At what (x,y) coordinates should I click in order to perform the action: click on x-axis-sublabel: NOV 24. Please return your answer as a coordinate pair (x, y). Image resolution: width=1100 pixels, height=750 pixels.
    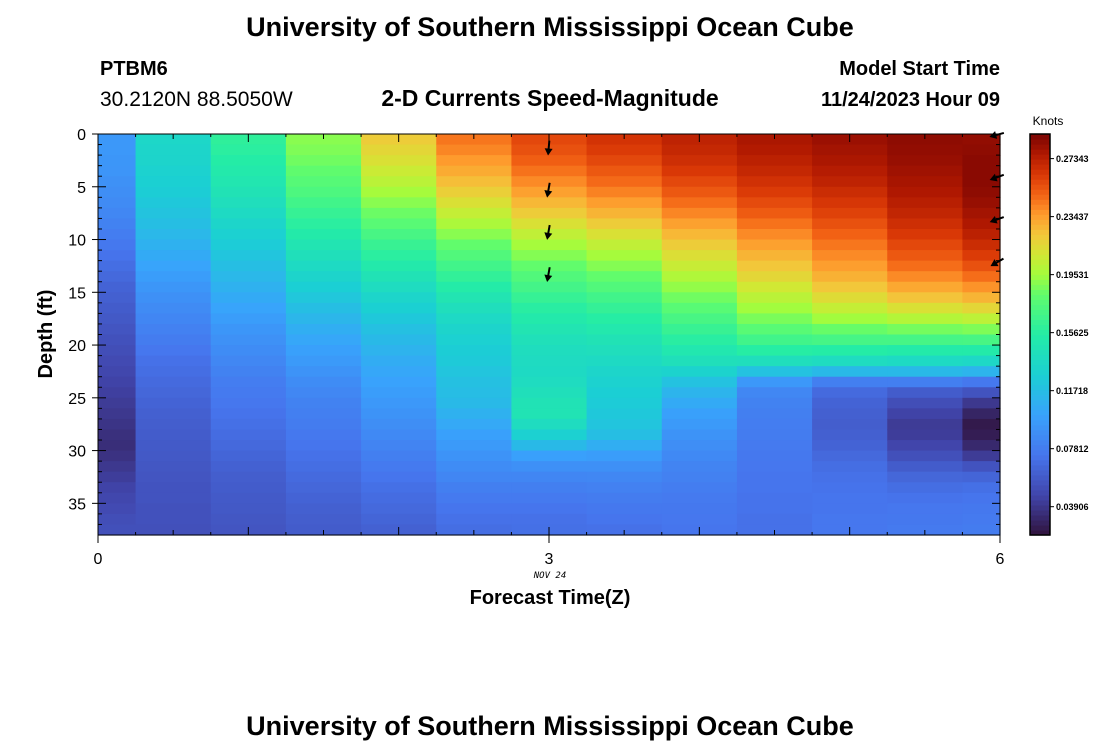
    Looking at the image, I should click on (550, 576).